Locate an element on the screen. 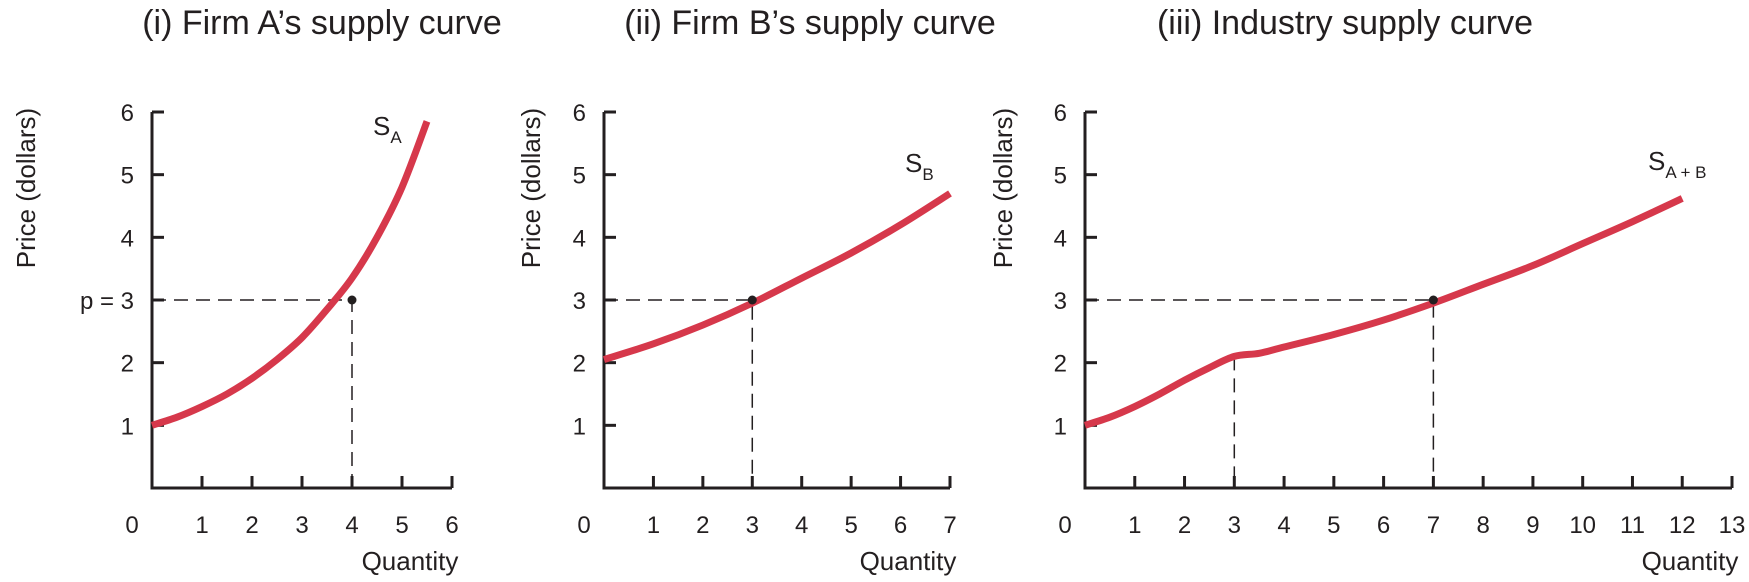 The image size is (1749, 582). x-tick-label: 12 is located at coordinates (1682, 525).